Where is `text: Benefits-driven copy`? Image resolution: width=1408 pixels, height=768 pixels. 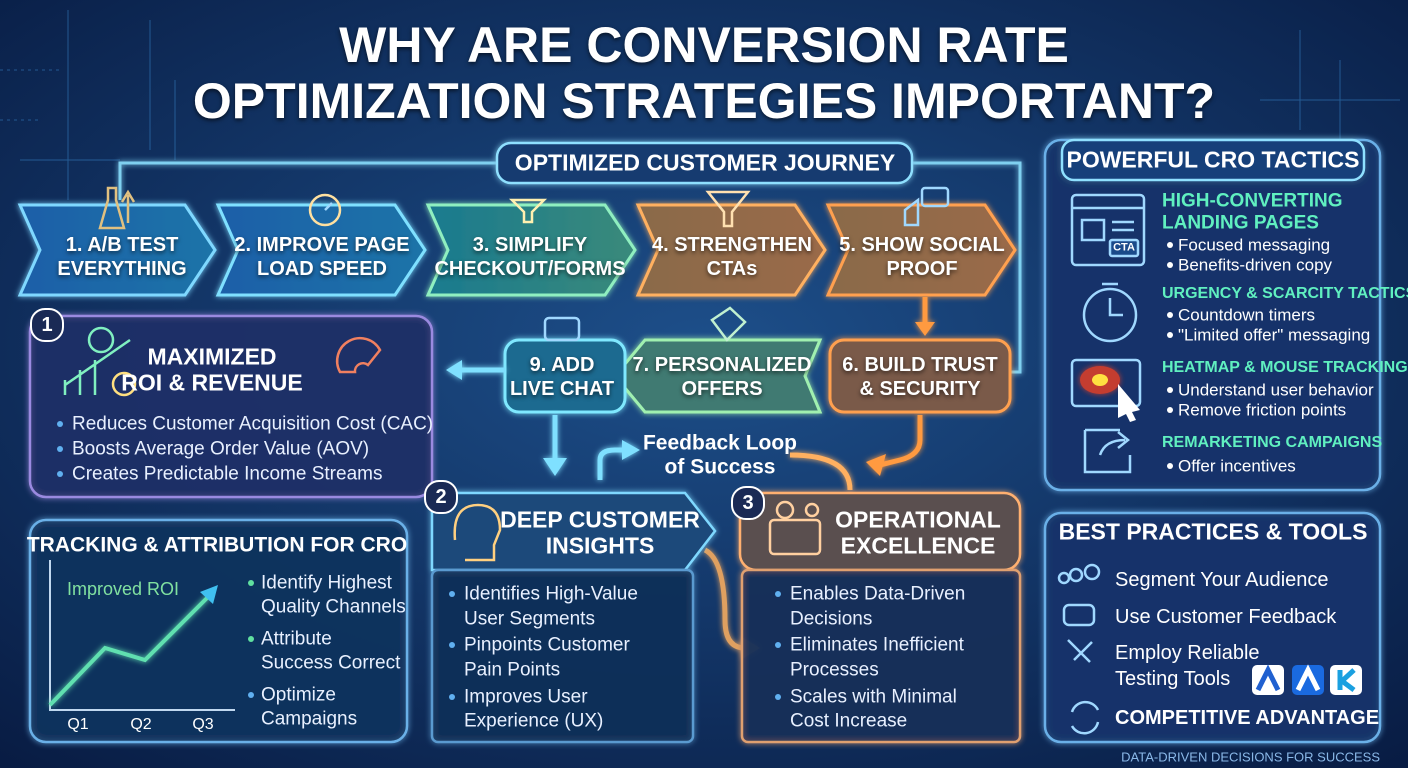
text: Benefits-driven copy is located at coordinates (1255, 265).